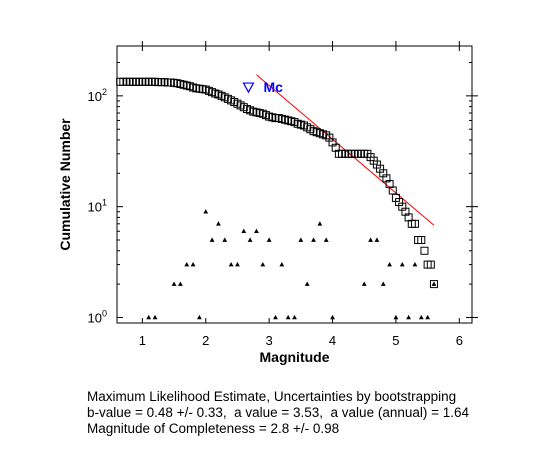 The height and width of the screenshot is (461, 544). Describe the element at coordinates (295, 357) in the screenshot. I see `x-axis-label: Magnitude` at that location.